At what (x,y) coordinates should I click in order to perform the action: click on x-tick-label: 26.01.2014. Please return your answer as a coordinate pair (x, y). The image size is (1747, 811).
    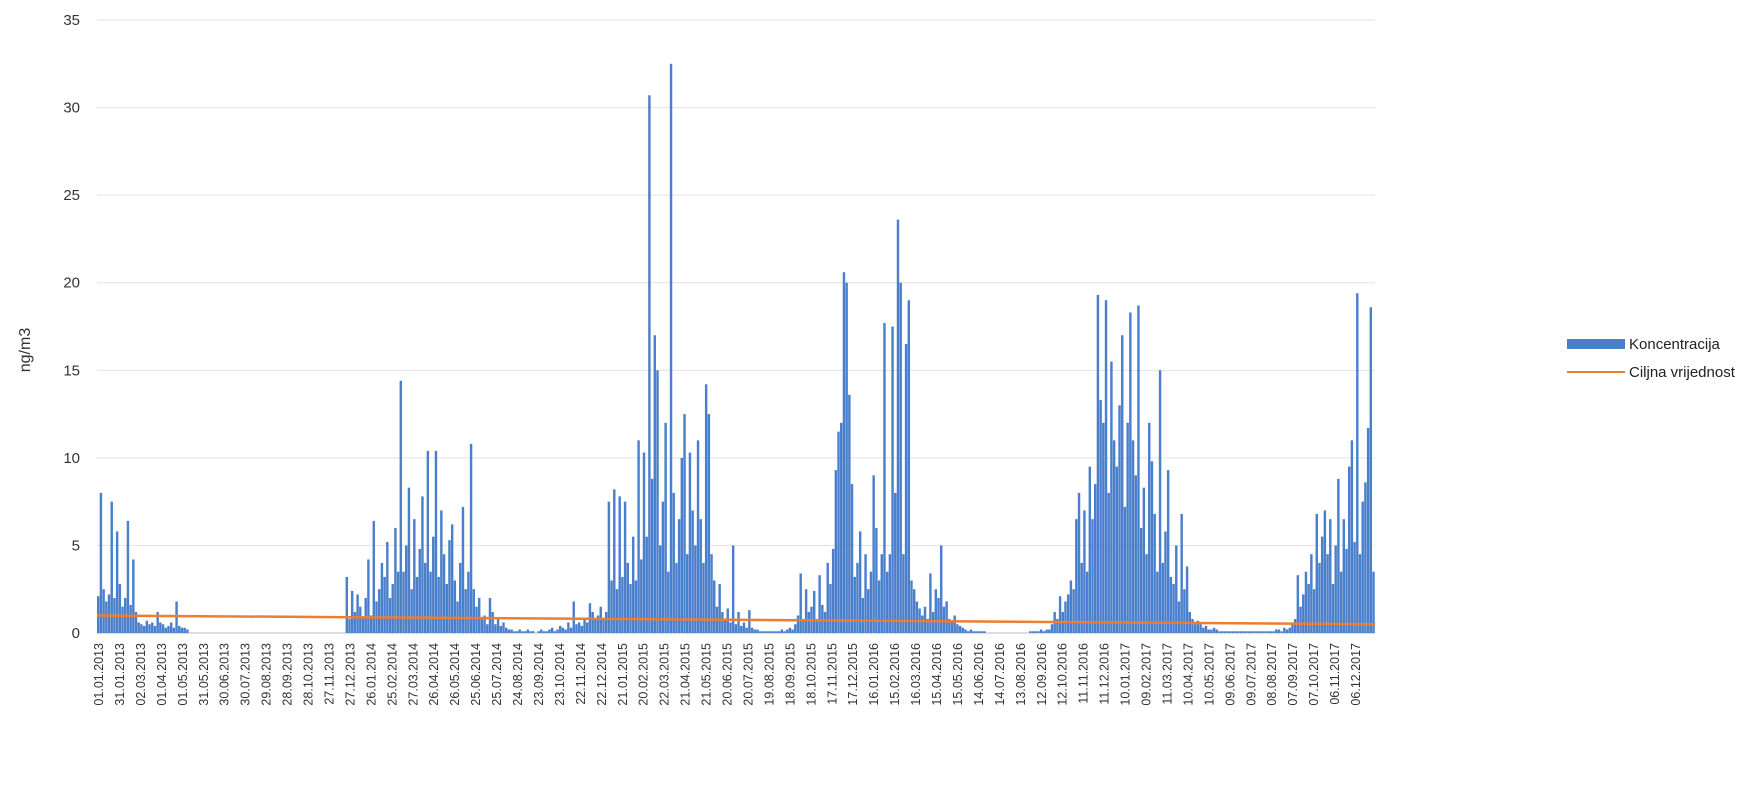
    Looking at the image, I should click on (371, 674).